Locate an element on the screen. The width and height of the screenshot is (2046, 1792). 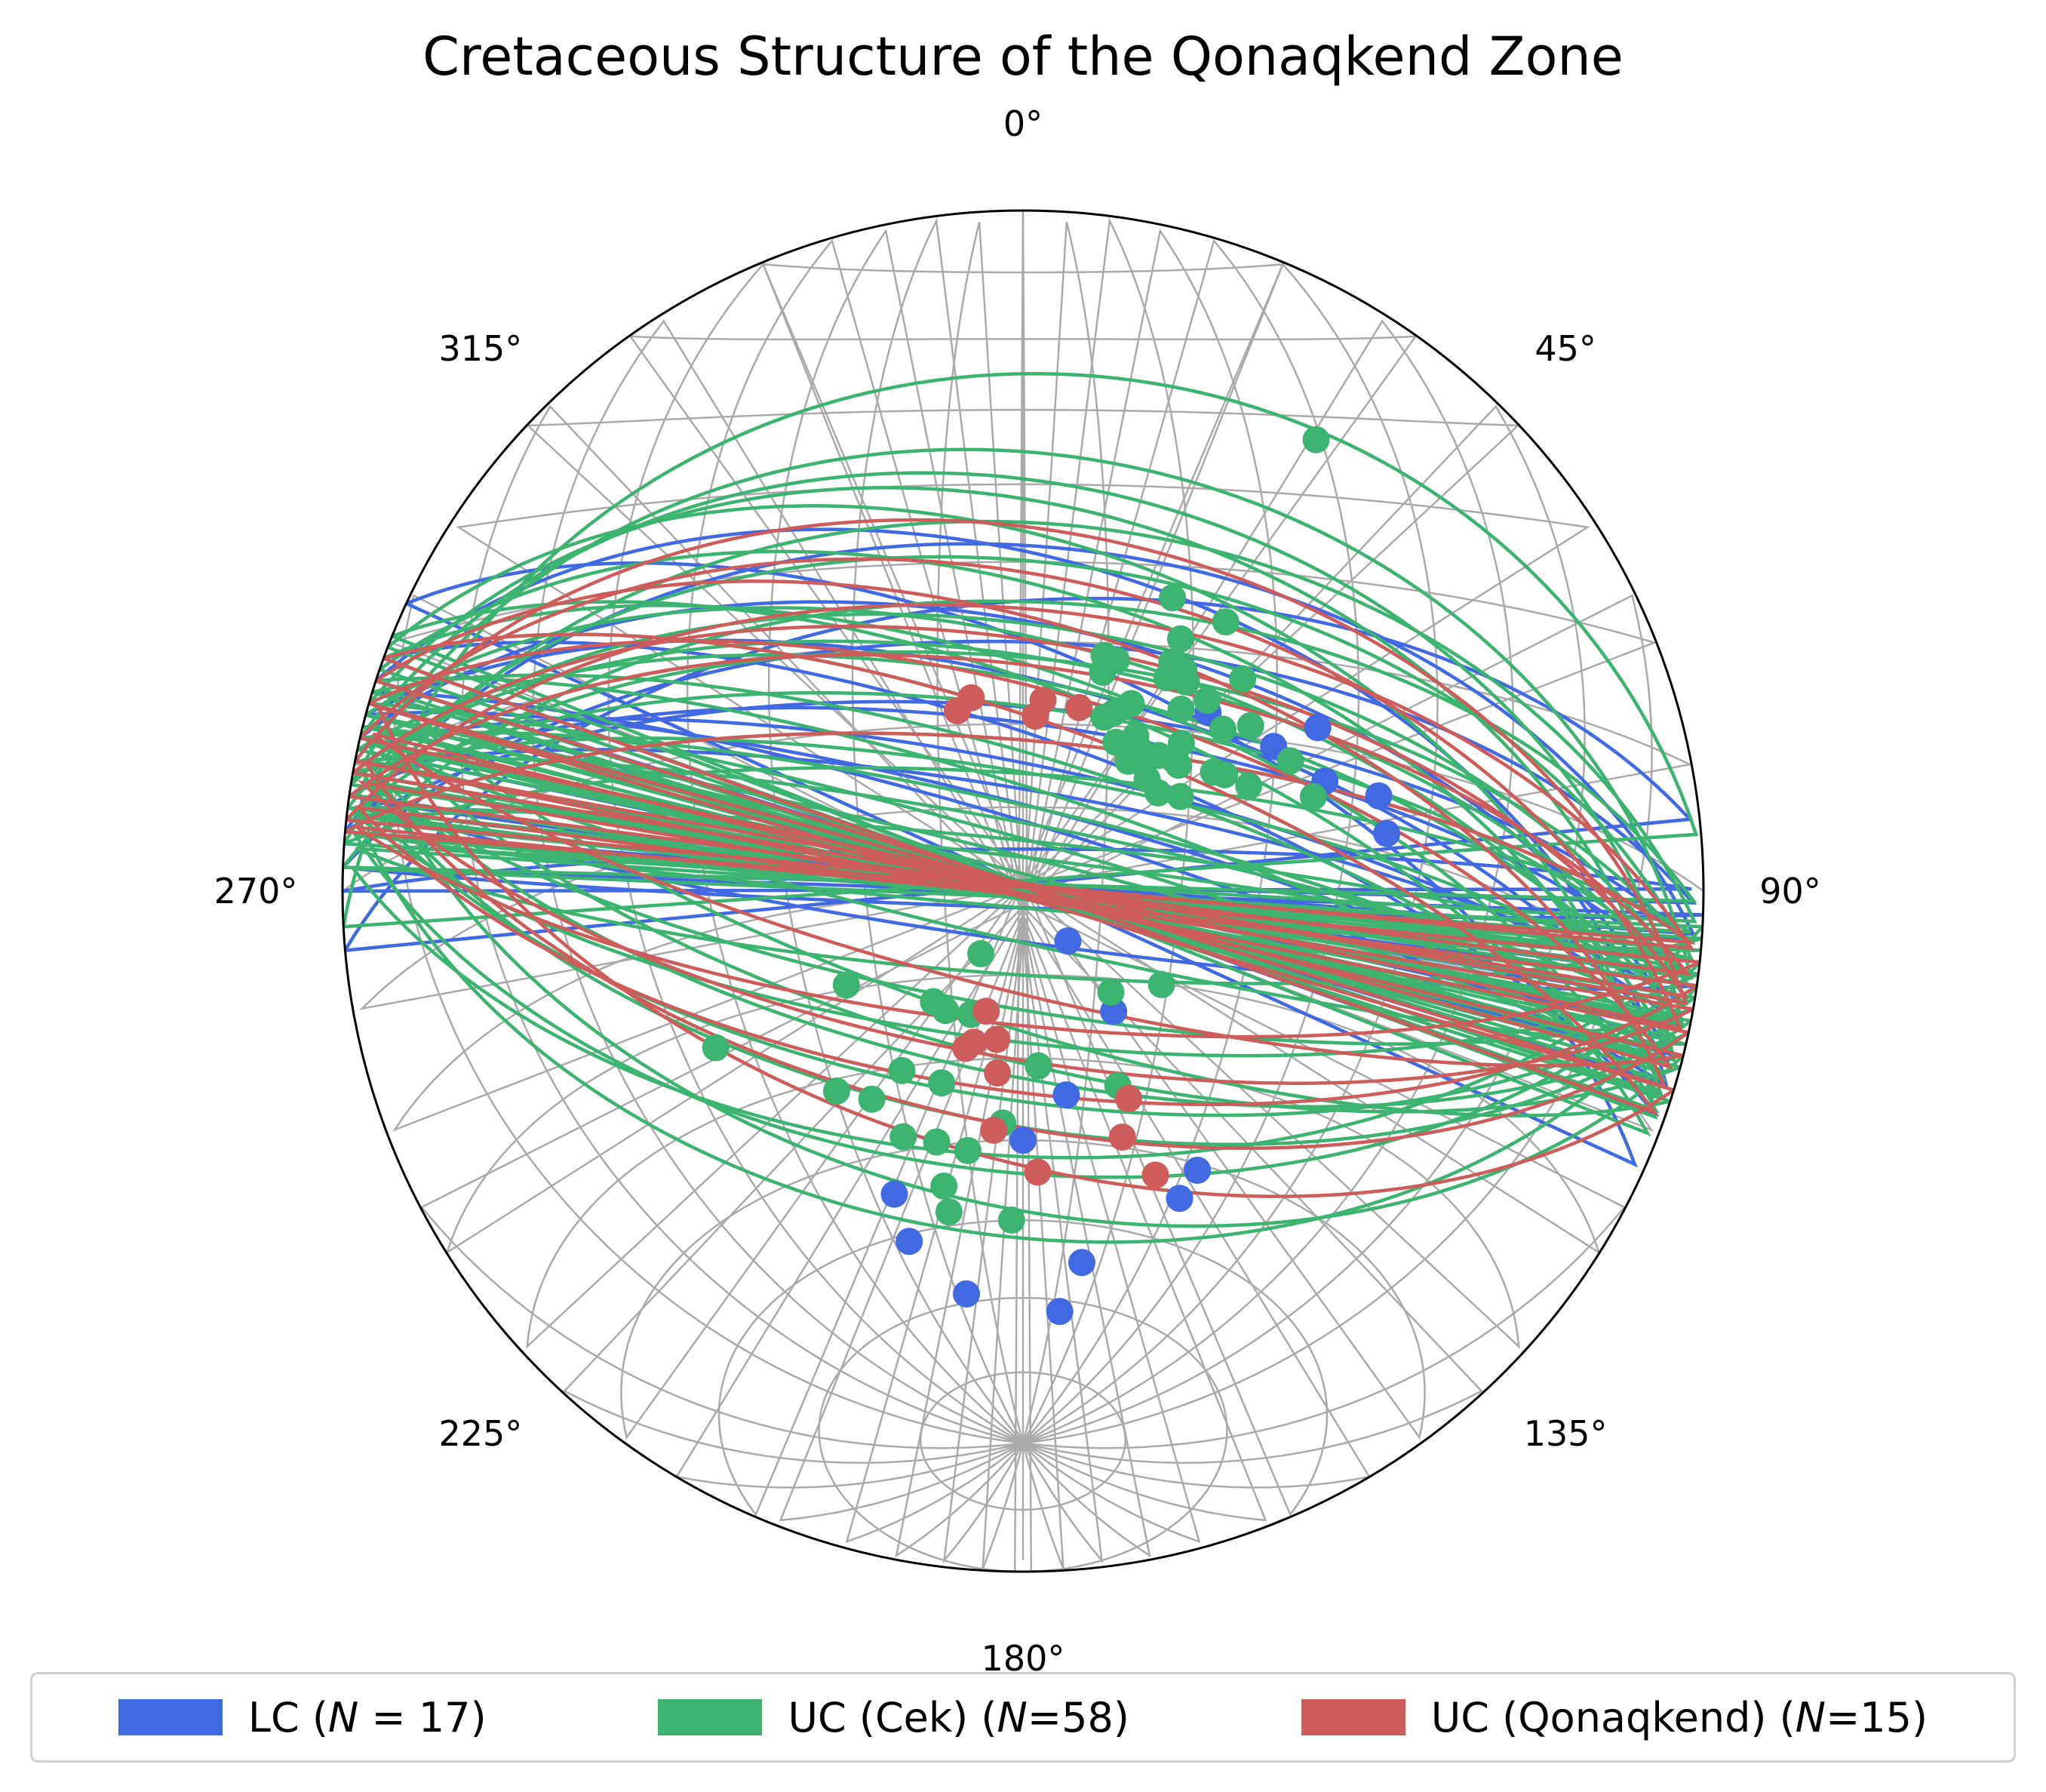
legend-label-lc: LC (N = 17) is located at coordinates (367, 1717).